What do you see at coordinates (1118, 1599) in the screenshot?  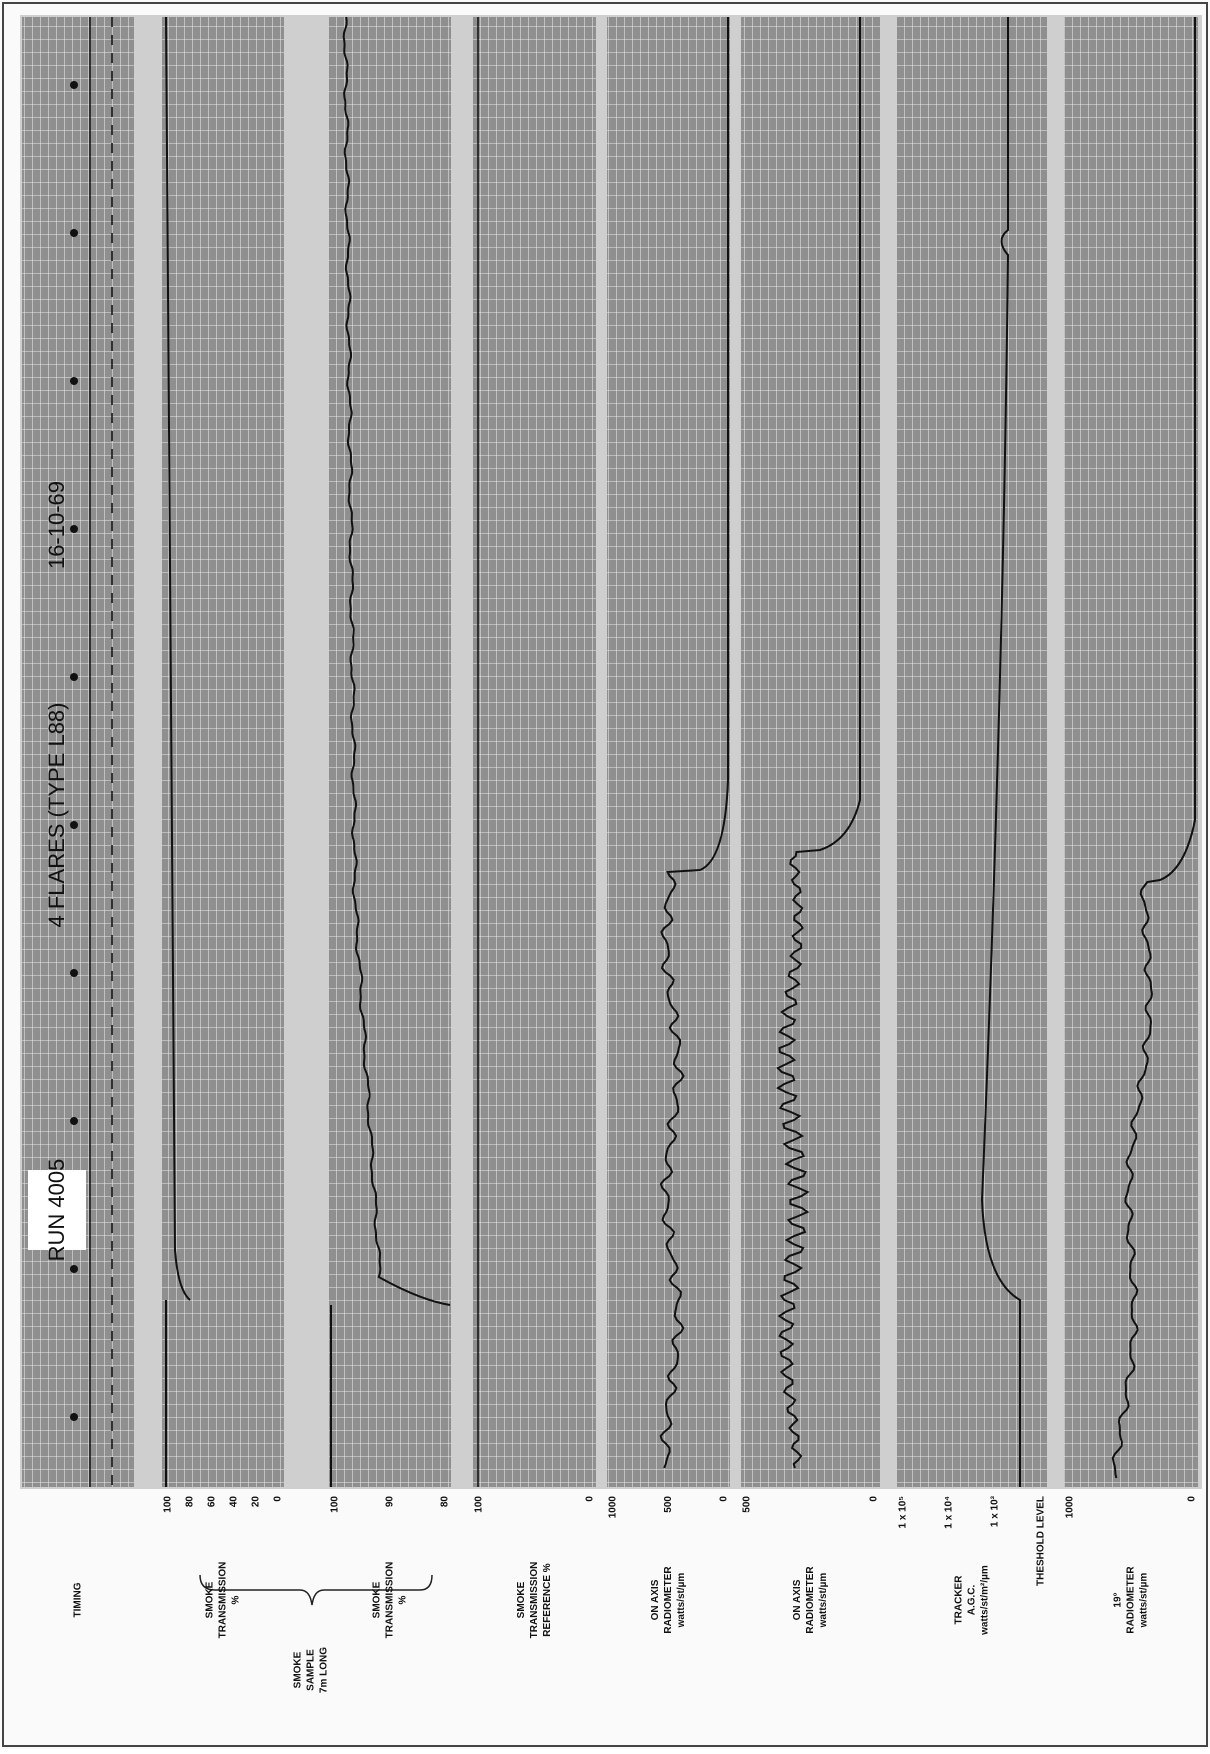 I see `channel-label: 19°` at bounding box center [1118, 1599].